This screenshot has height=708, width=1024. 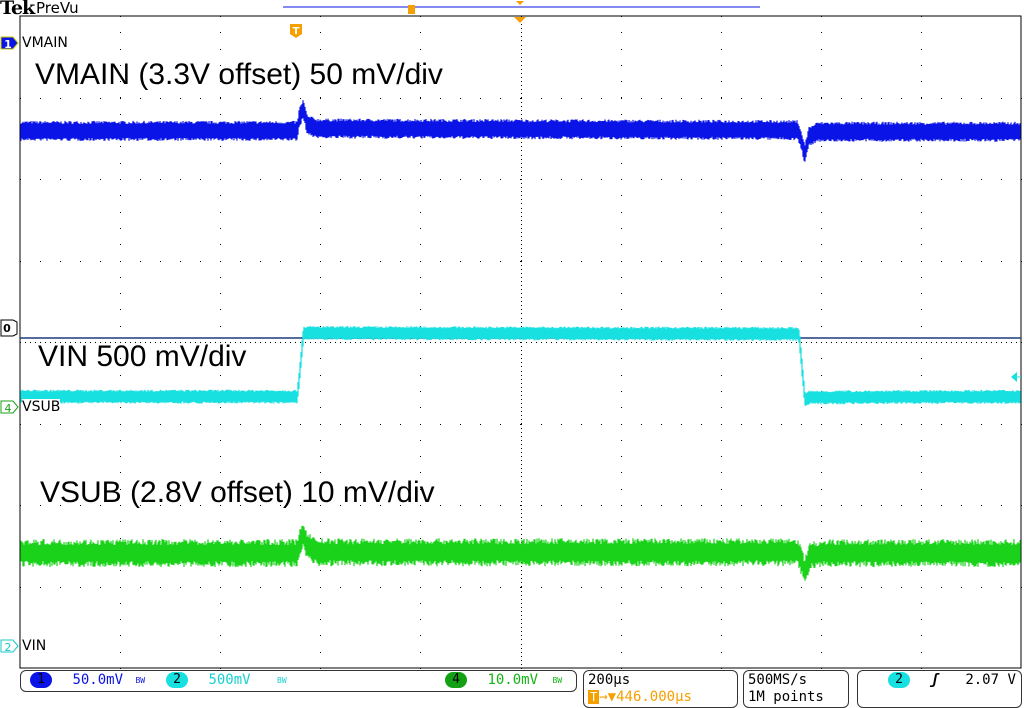 I want to click on ref-zero-marker: 0, so click(x=9, y=328).